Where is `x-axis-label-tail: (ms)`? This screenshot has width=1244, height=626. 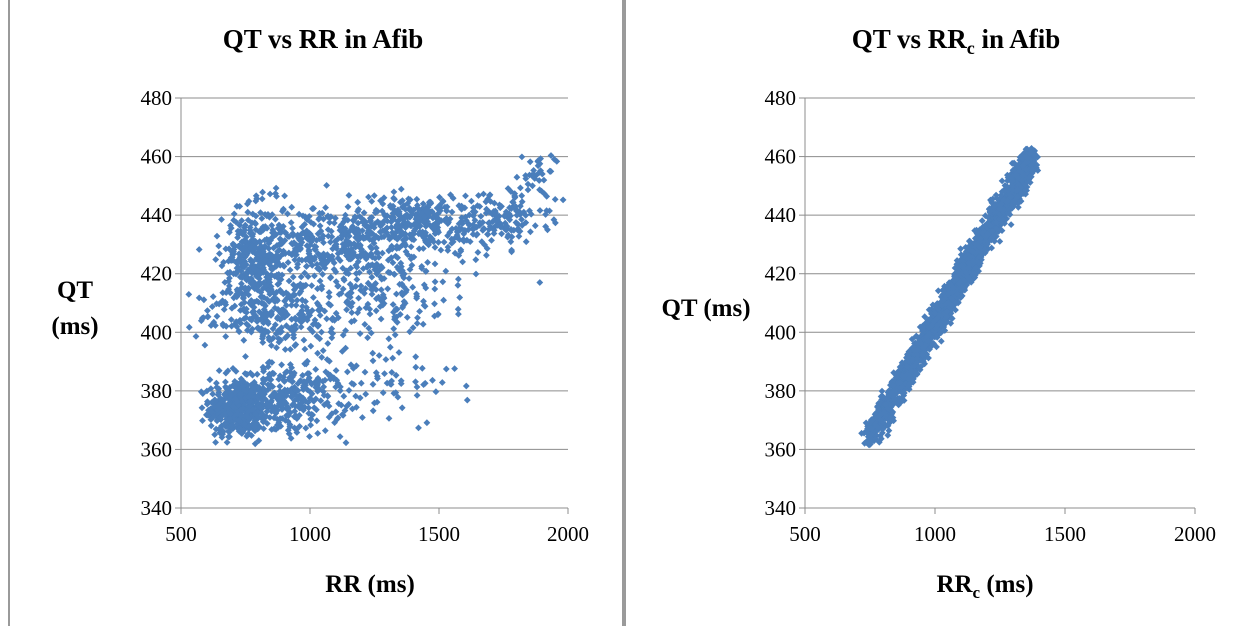 x-axis-label-tail: (ms) is located at coordinates (1006, 584).